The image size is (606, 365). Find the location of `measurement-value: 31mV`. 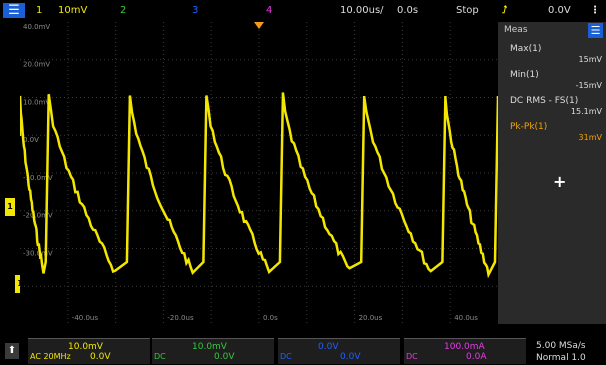

measurement-value: 31mV is located at coordinates (590, 137).